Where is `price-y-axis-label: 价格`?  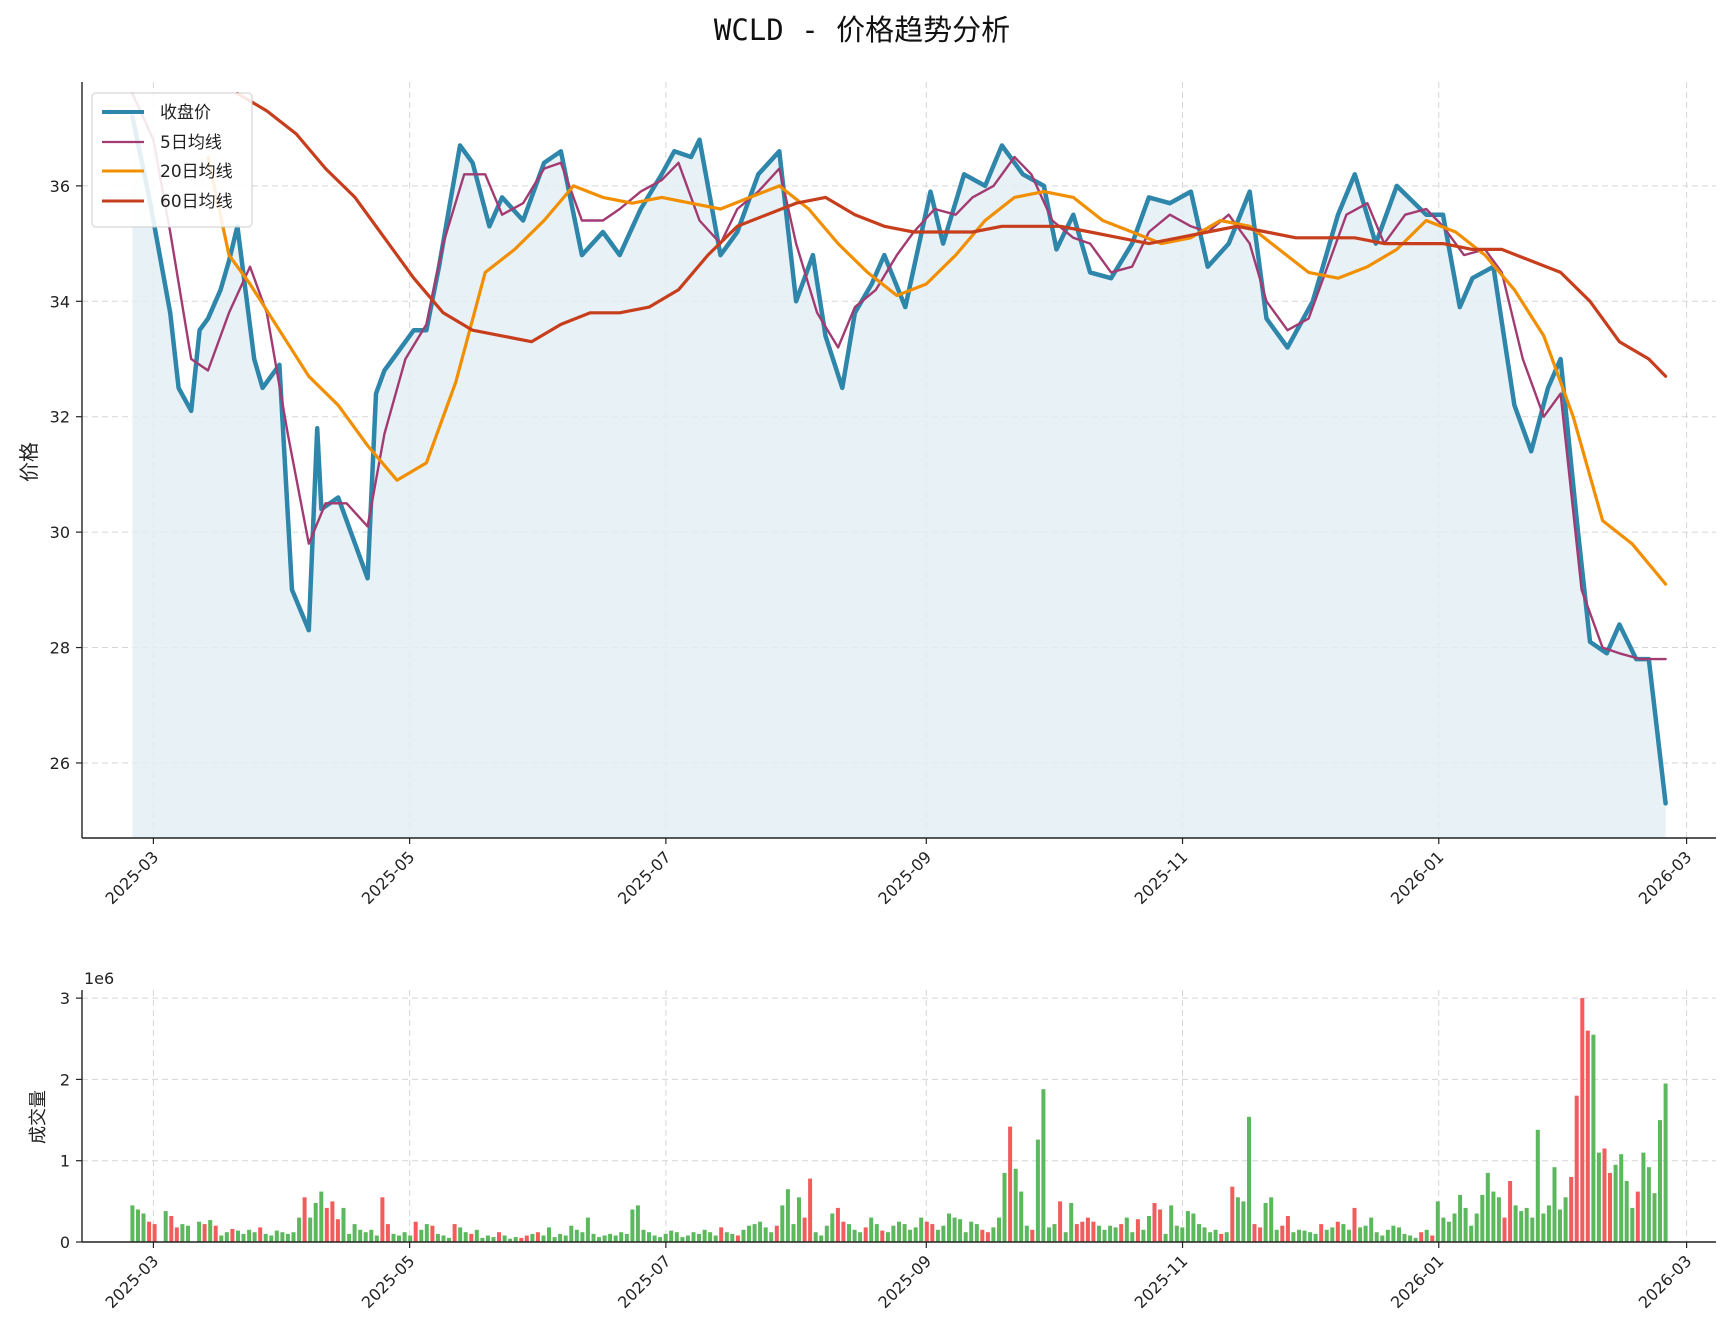 price-y-axis-label: 价格 is located at coordinates (29, 462).